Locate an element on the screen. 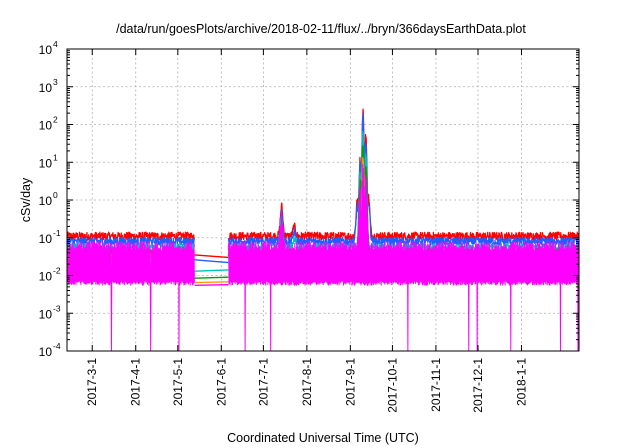 This screenshot has height=448, width=640. x-tick-label: 2018-1-1 is located at coordinates (521, 382).